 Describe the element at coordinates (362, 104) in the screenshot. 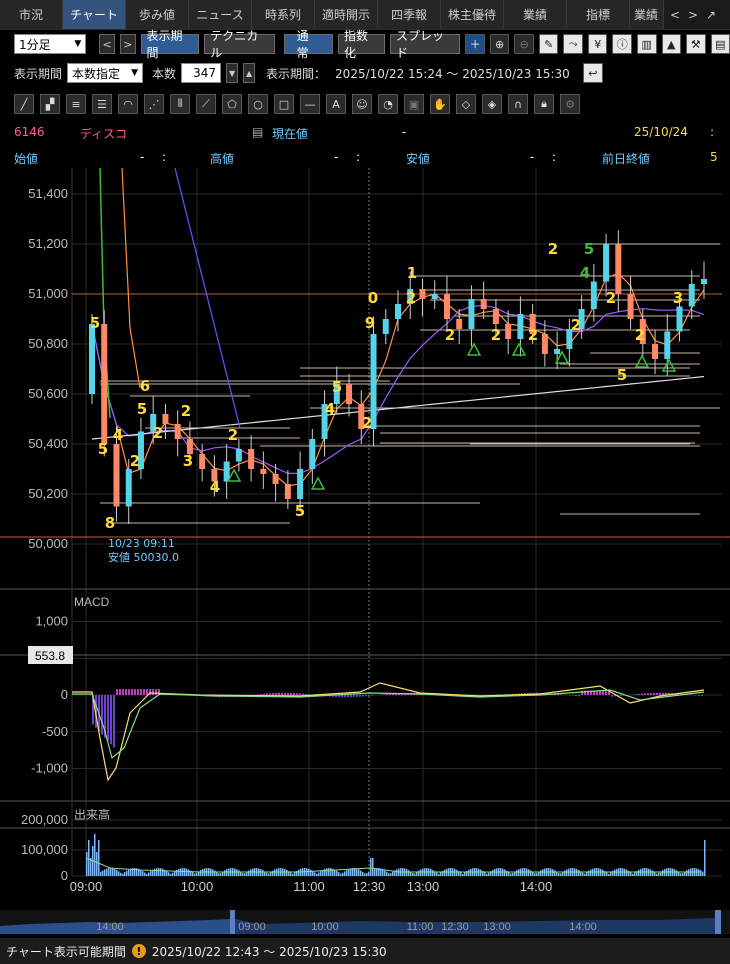

I see `smile-icon-tool-icon: ☺` at that location.